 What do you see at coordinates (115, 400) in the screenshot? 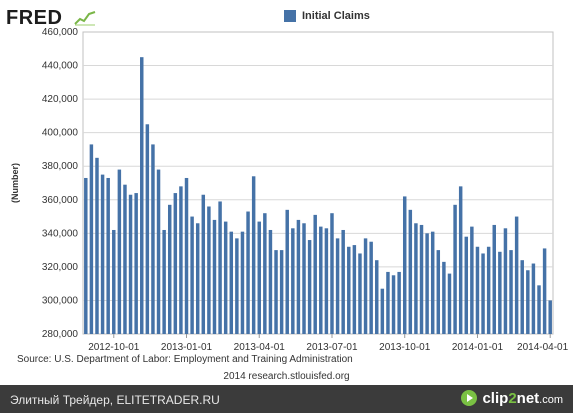
I see `footer-text: Элитный Трейдер, ELITETRADER.RU` at bounding box center [115, 400].